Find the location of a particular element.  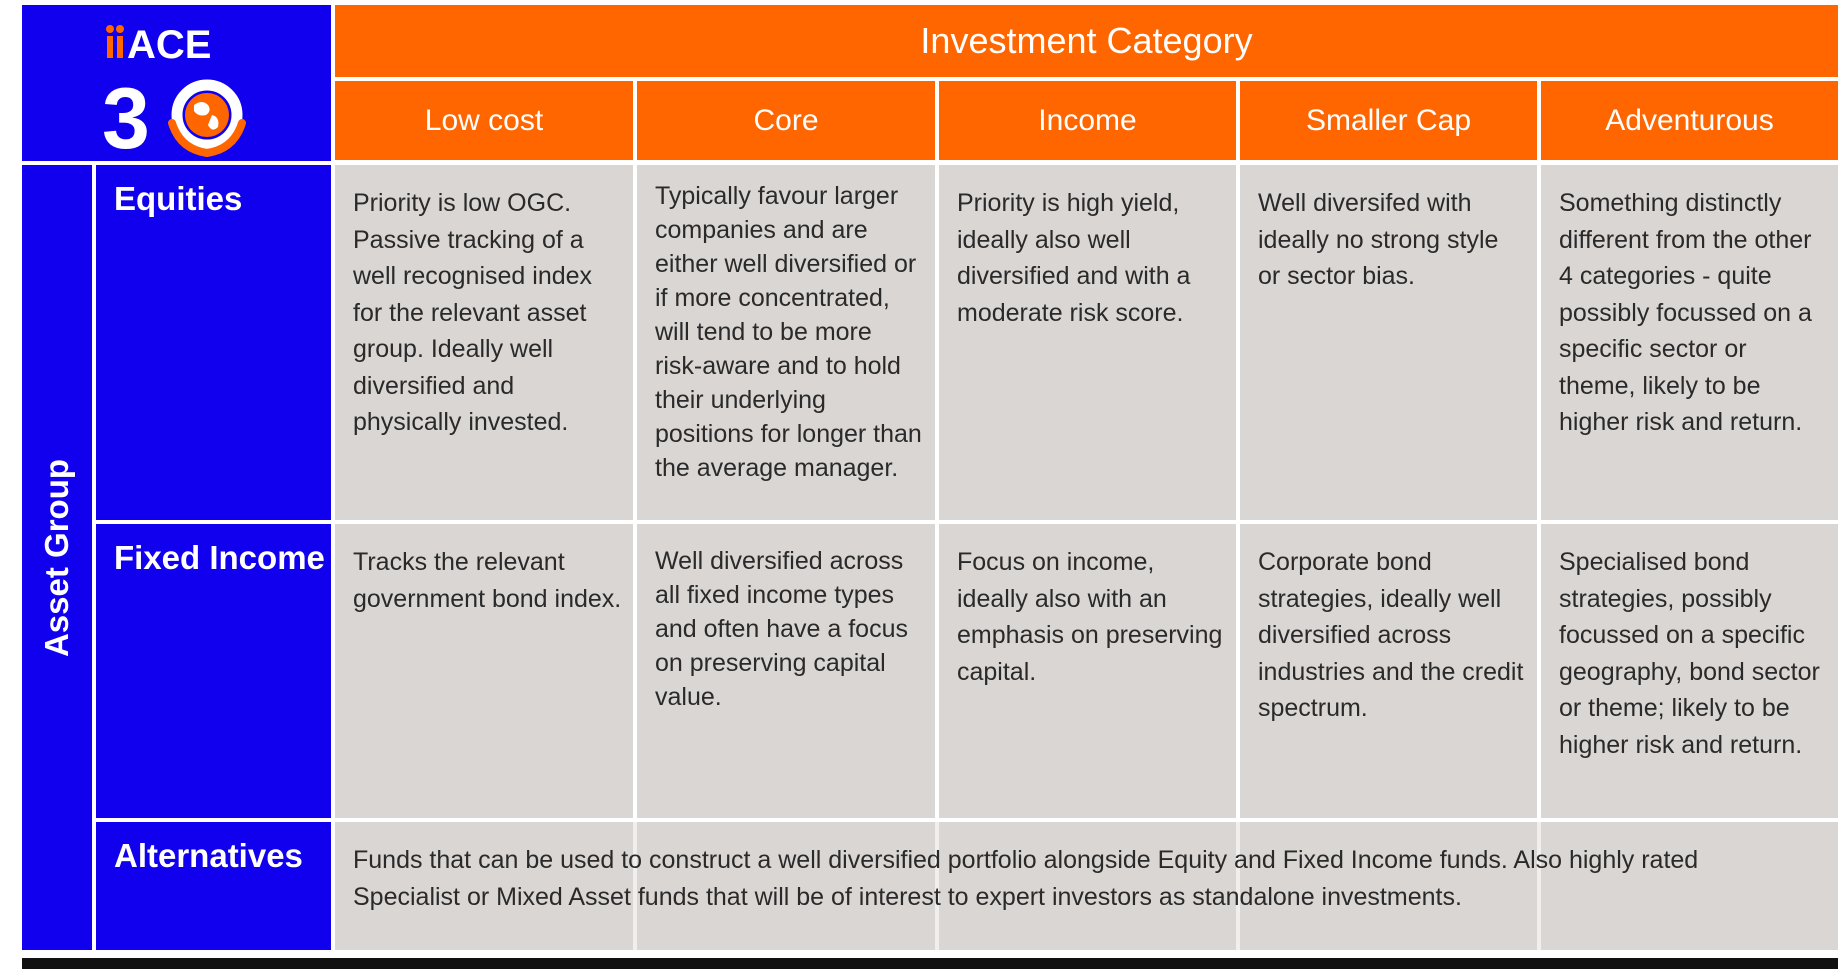

column-header-core: Core is located at coordinates (786, 120).